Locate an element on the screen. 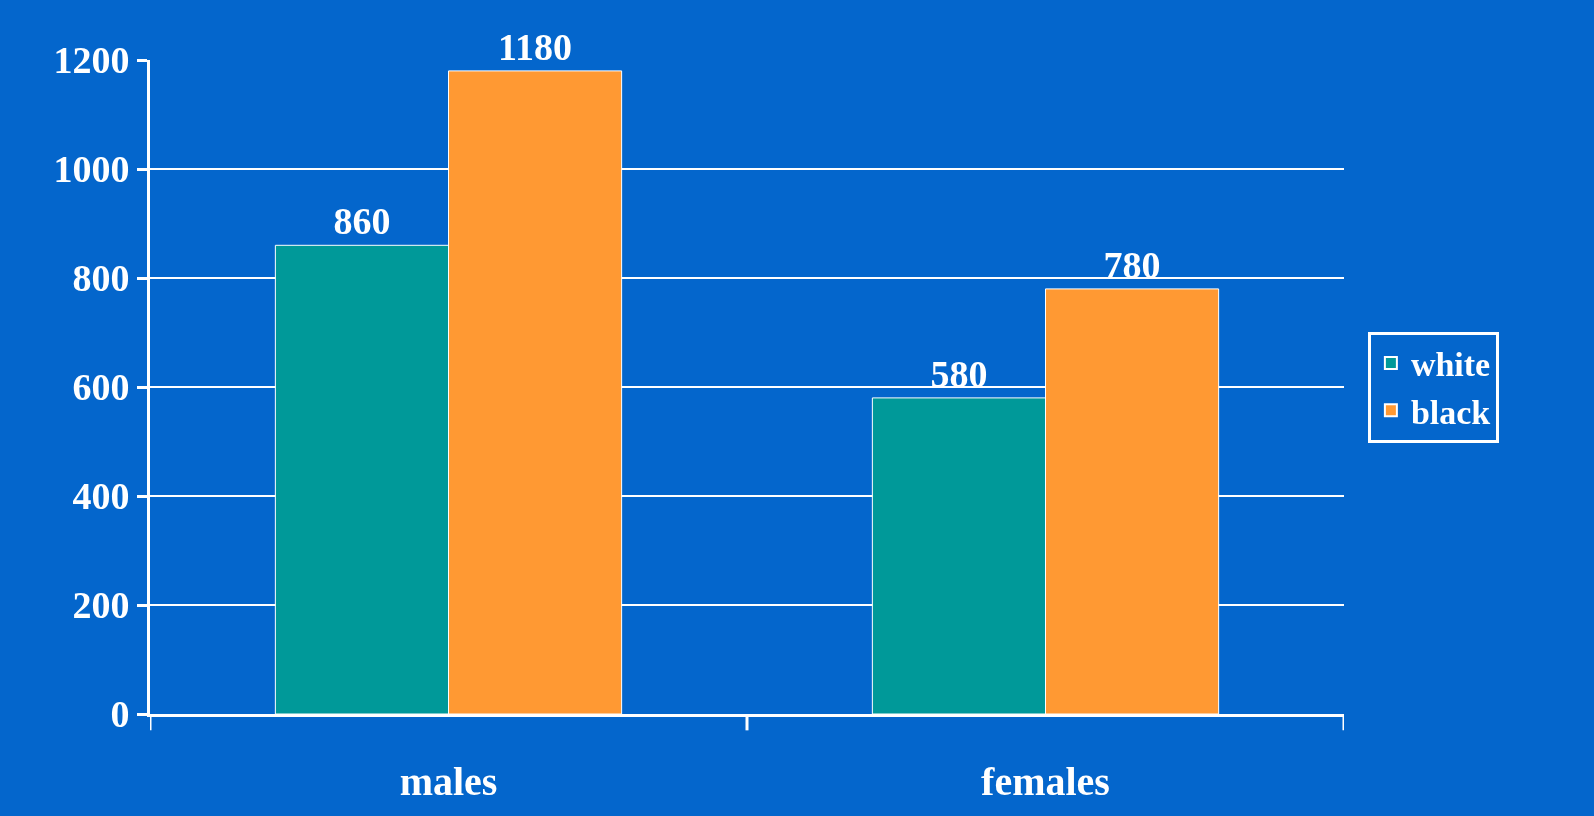 The image size is (1594, 816). y-tick-label: 1000 is located at coordinates (91, 169).